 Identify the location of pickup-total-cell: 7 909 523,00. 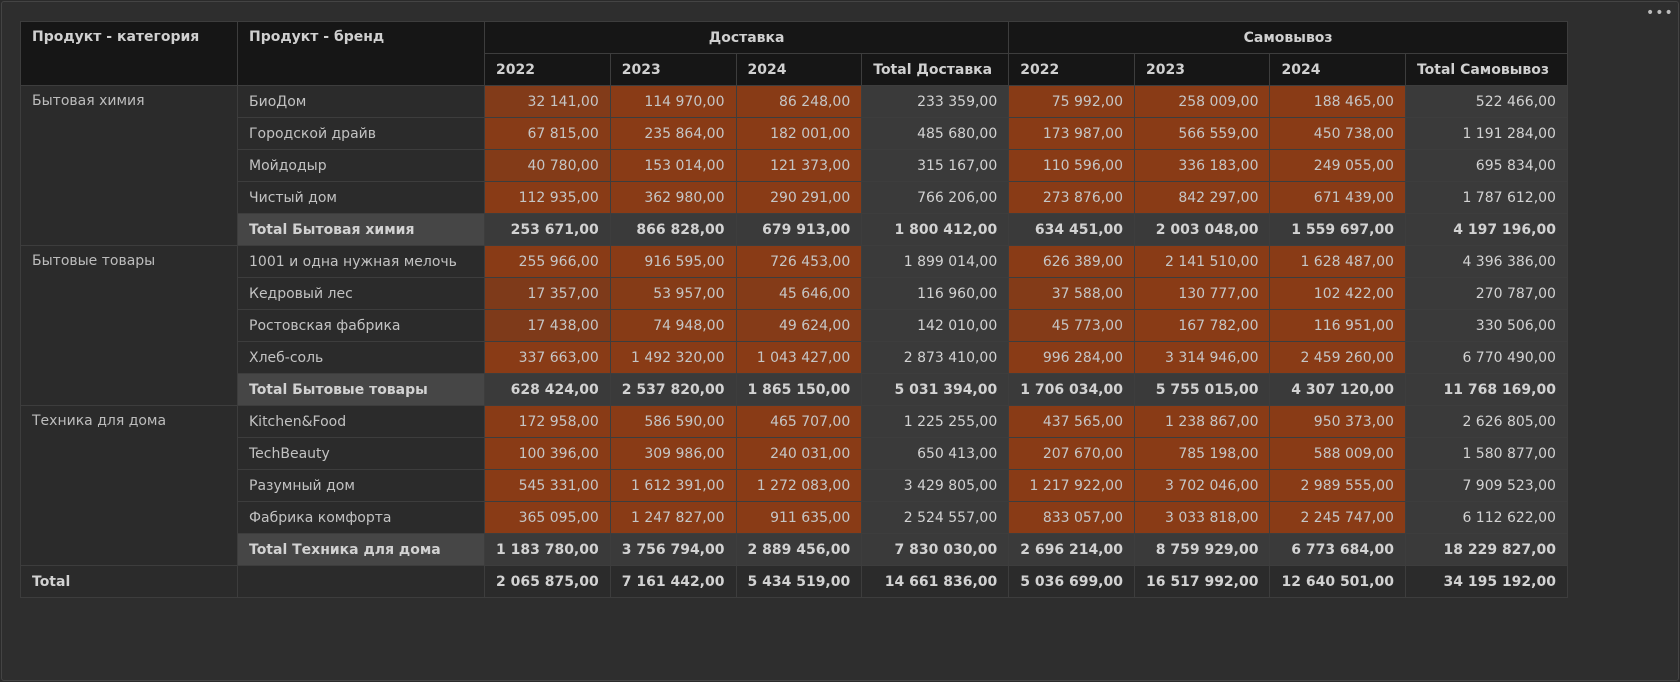
(1486, 485).